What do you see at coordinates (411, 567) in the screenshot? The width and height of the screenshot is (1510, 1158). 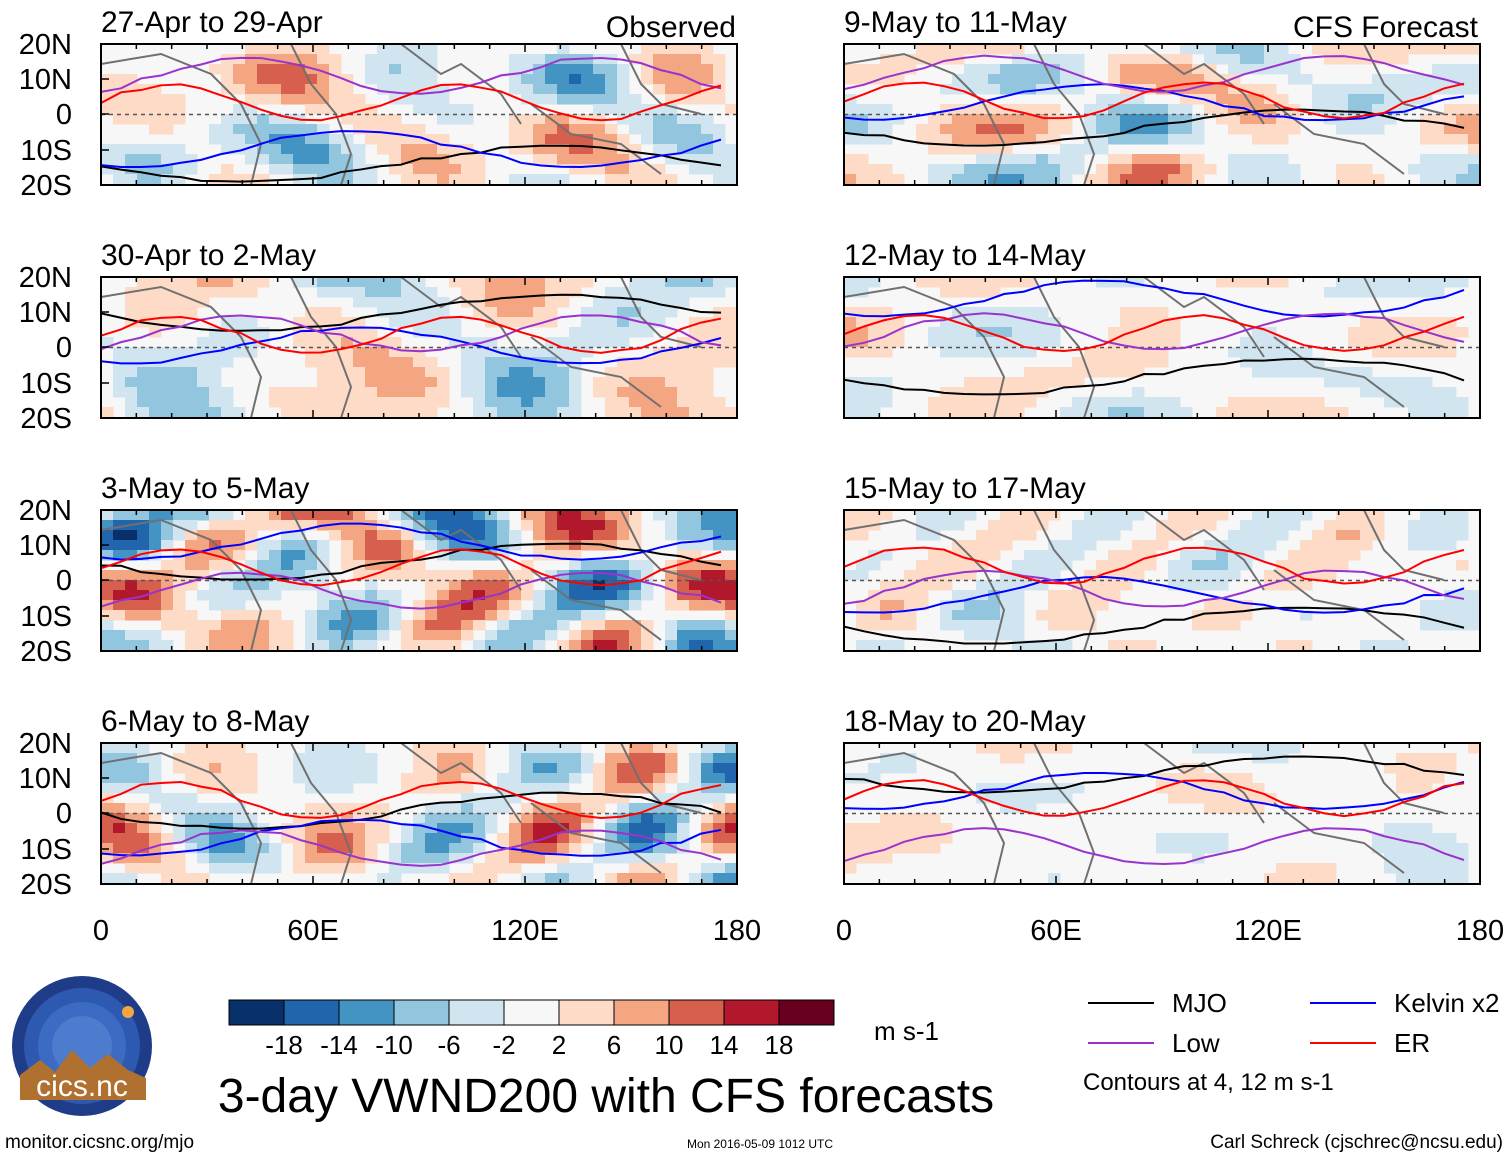 I see `er-contour` at bounding box center [411, 567].